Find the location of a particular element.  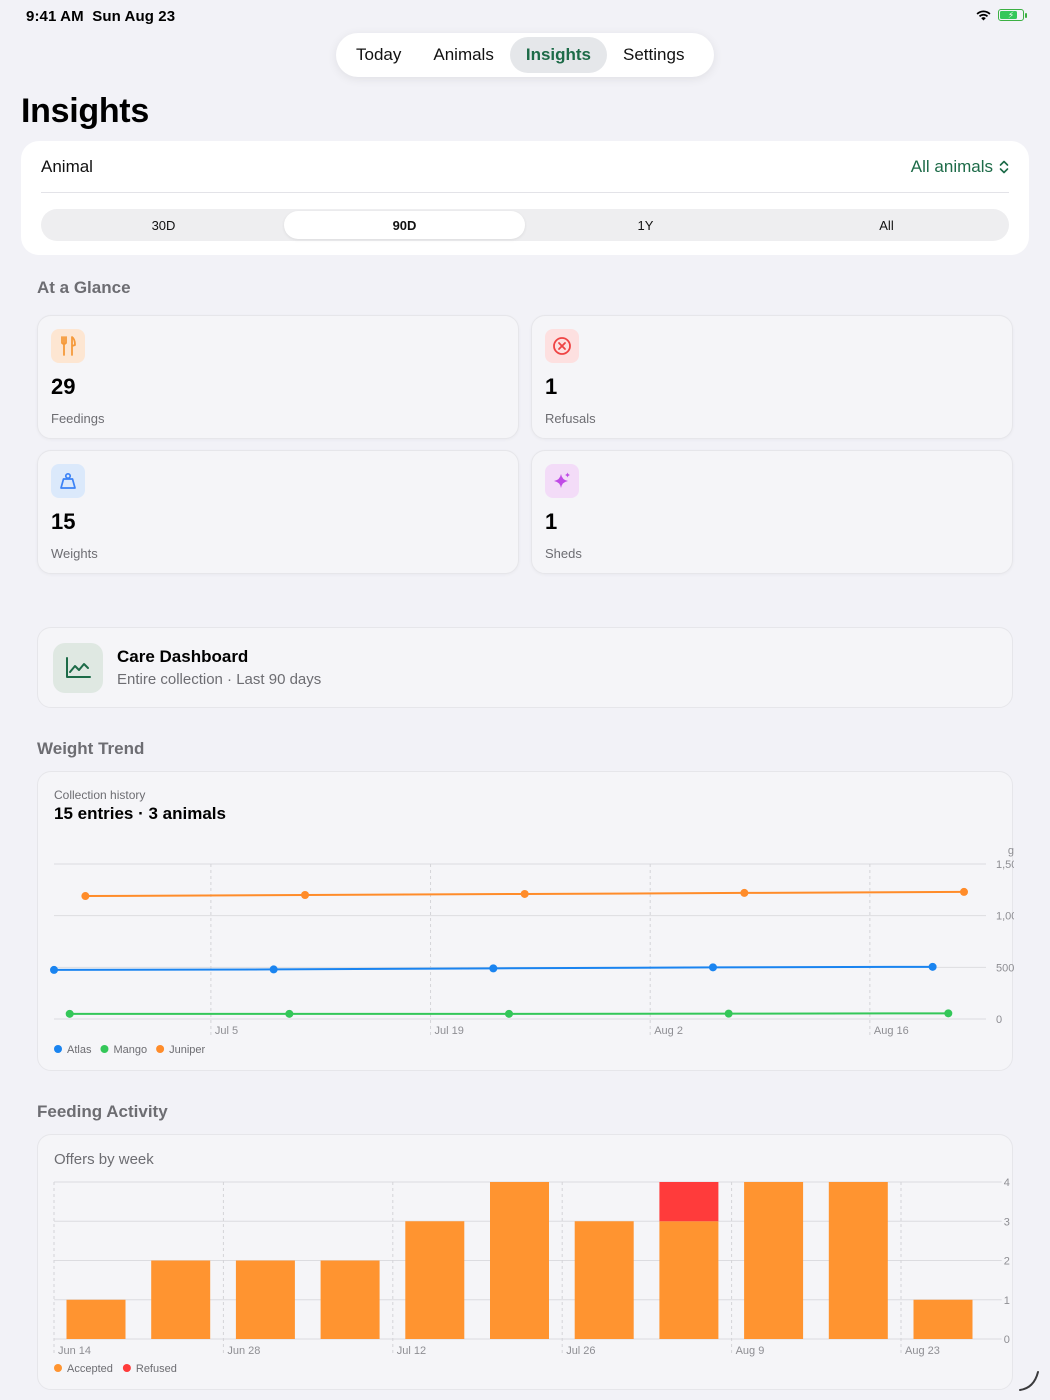

feeding-x-tick: Aug 23 is located at coordinates (922, 1351).